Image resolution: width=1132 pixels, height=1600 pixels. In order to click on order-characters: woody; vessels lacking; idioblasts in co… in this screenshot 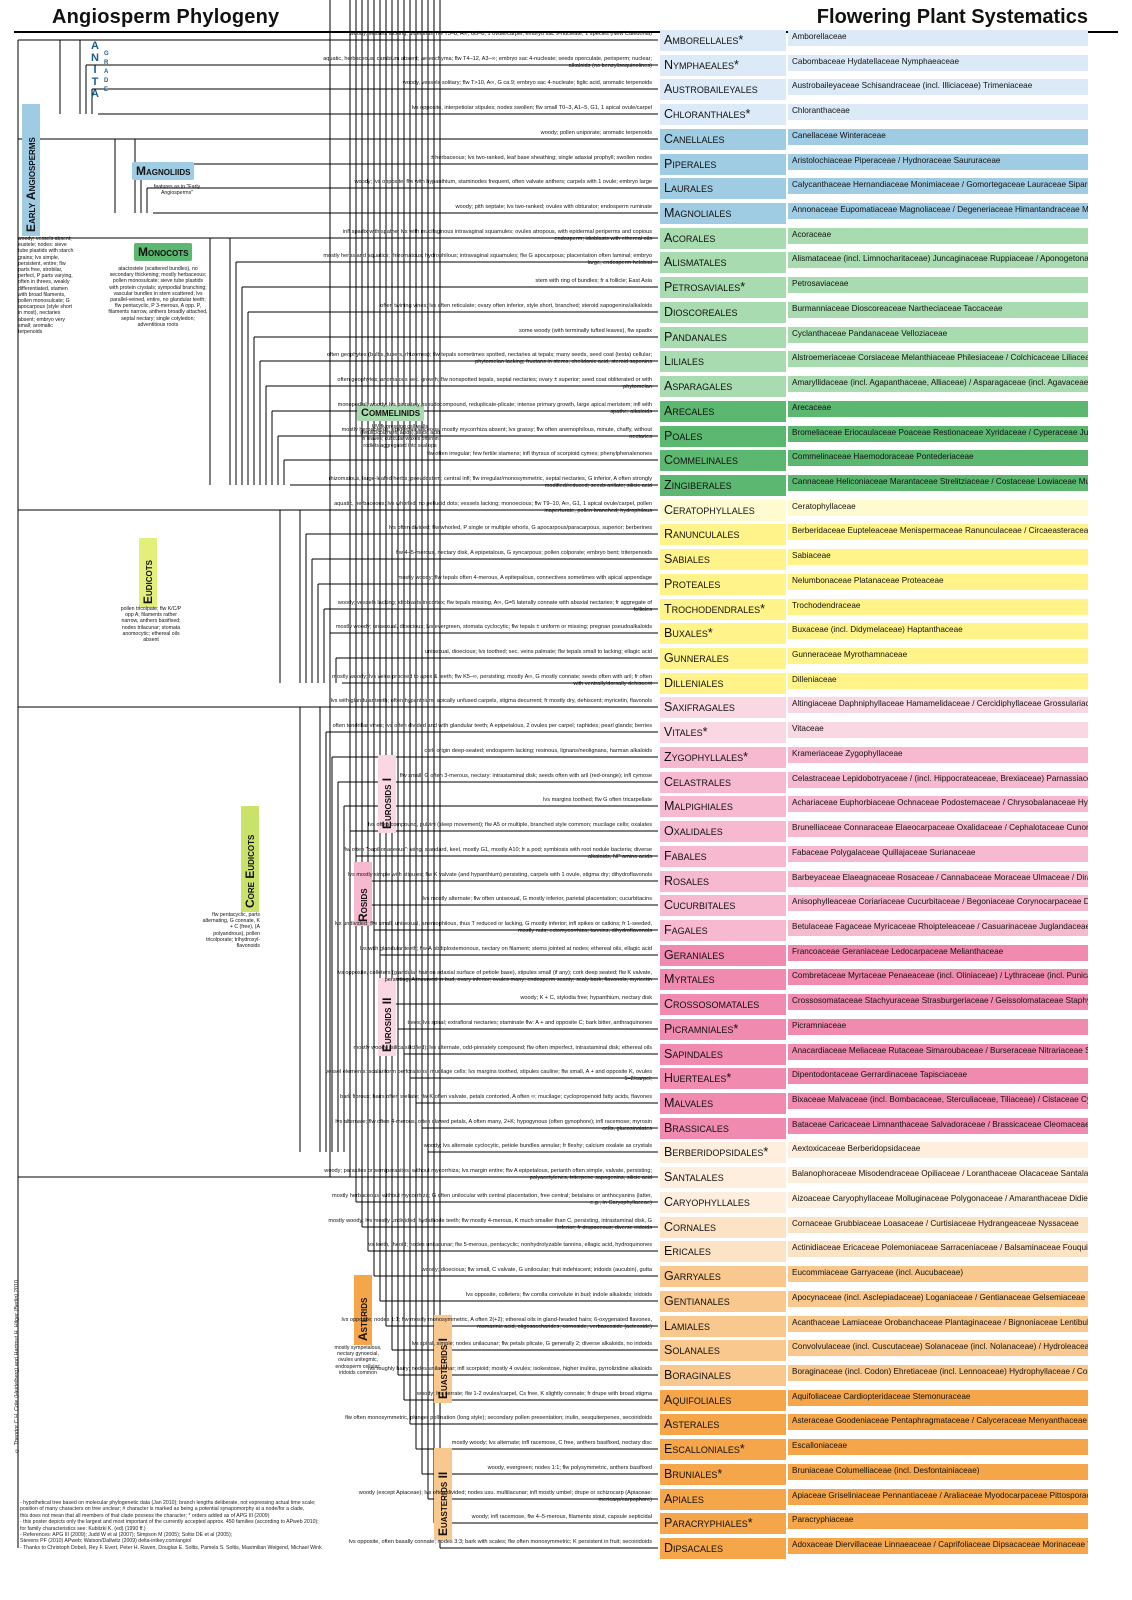, I will do `click(494, 606)`.